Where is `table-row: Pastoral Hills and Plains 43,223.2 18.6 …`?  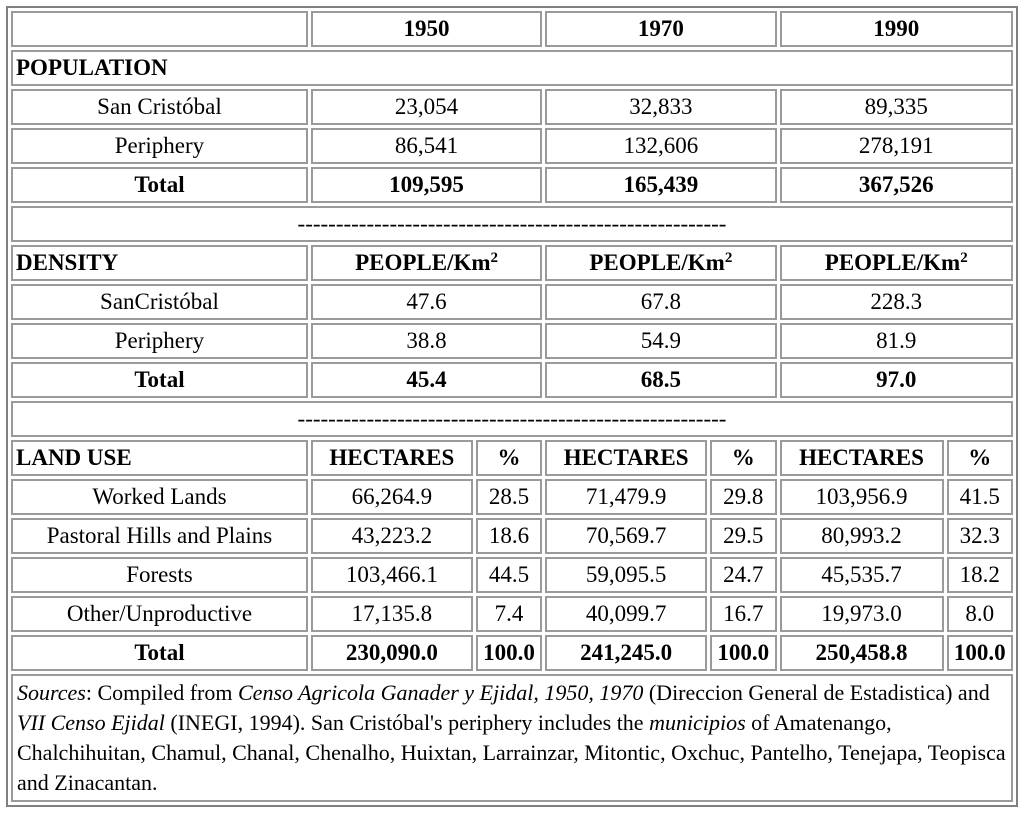 table-row: Pastoral Hills and Plains 43,223.2 18.6 … is located at coordinates (512, 536).